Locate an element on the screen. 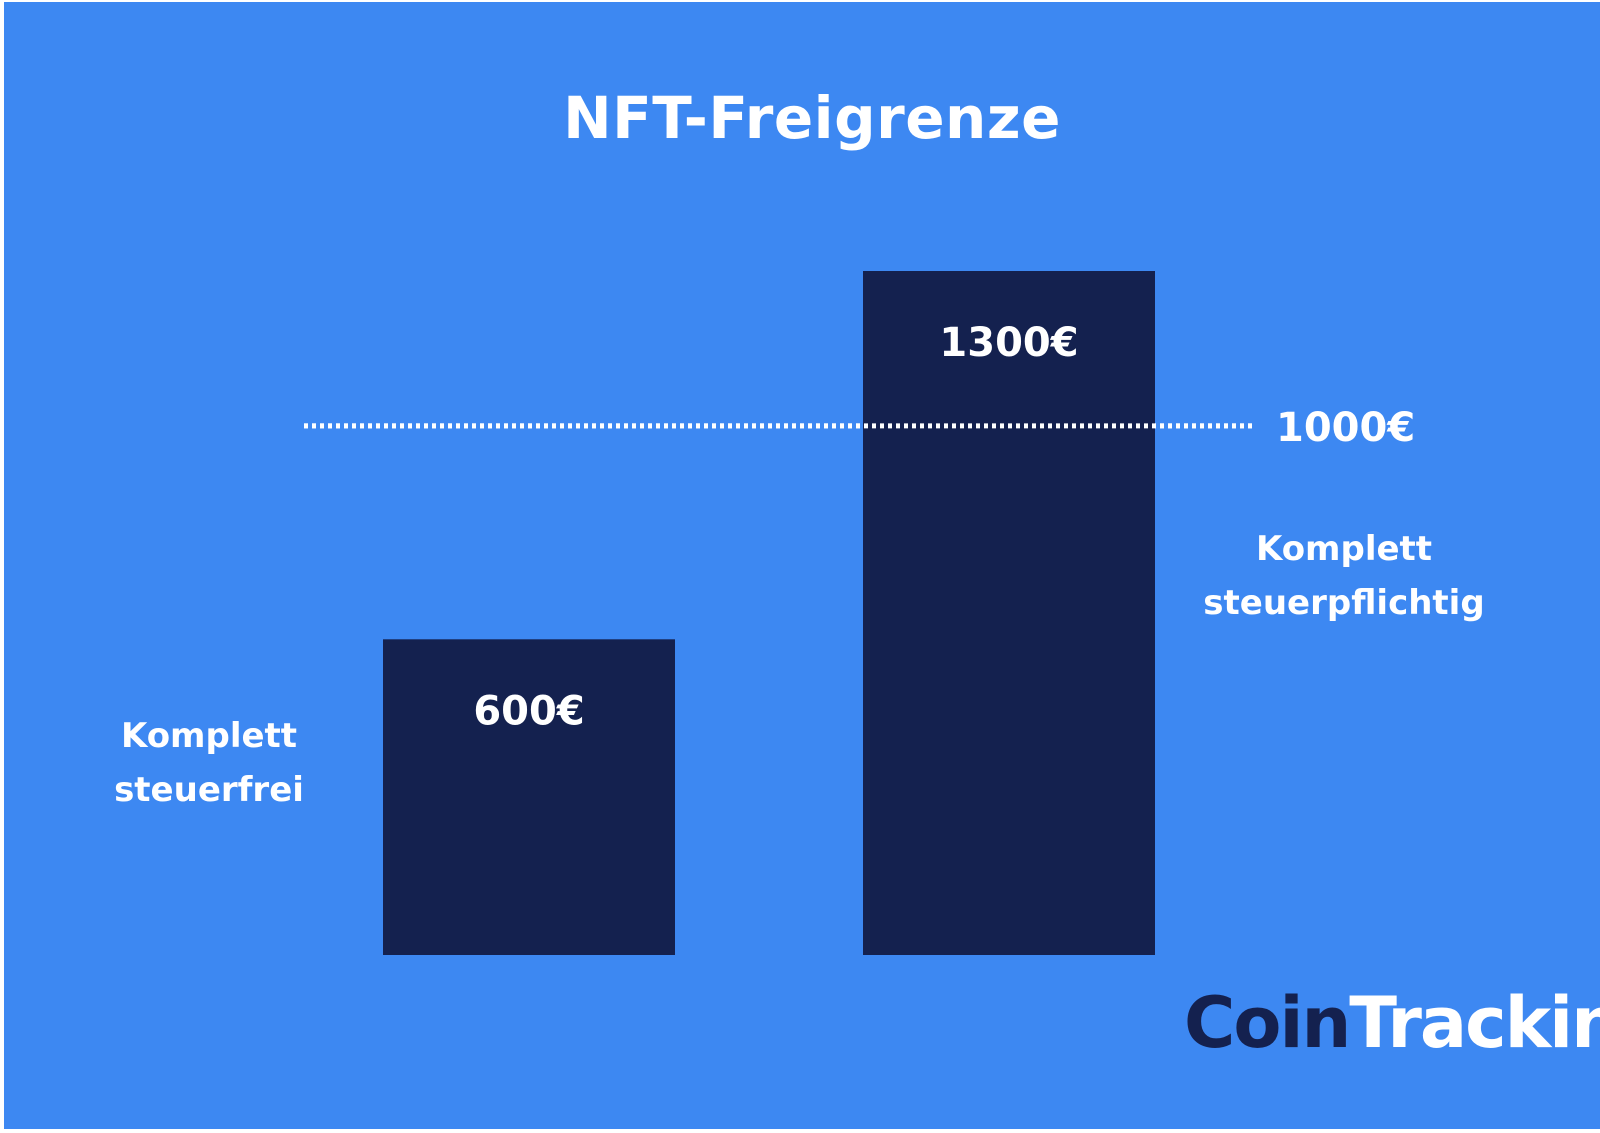 This screenshot has height=1133, width=1600. cointracking-logo: CoinTracking™ is located at coordinates (1392, 1027).